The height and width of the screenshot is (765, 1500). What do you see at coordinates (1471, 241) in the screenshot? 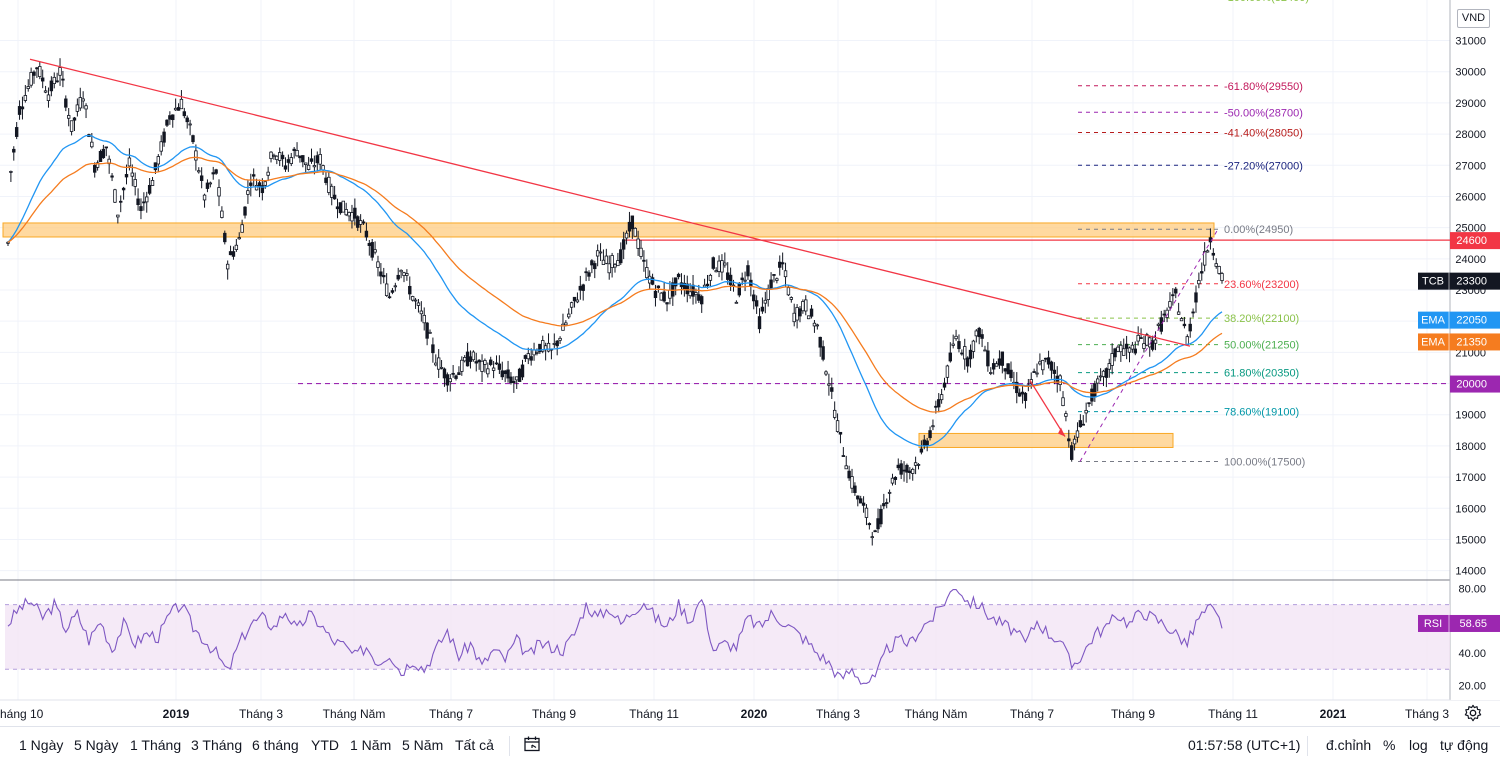
I see `line-label-24600-value: 24600` at bounding box center [1471, 241].